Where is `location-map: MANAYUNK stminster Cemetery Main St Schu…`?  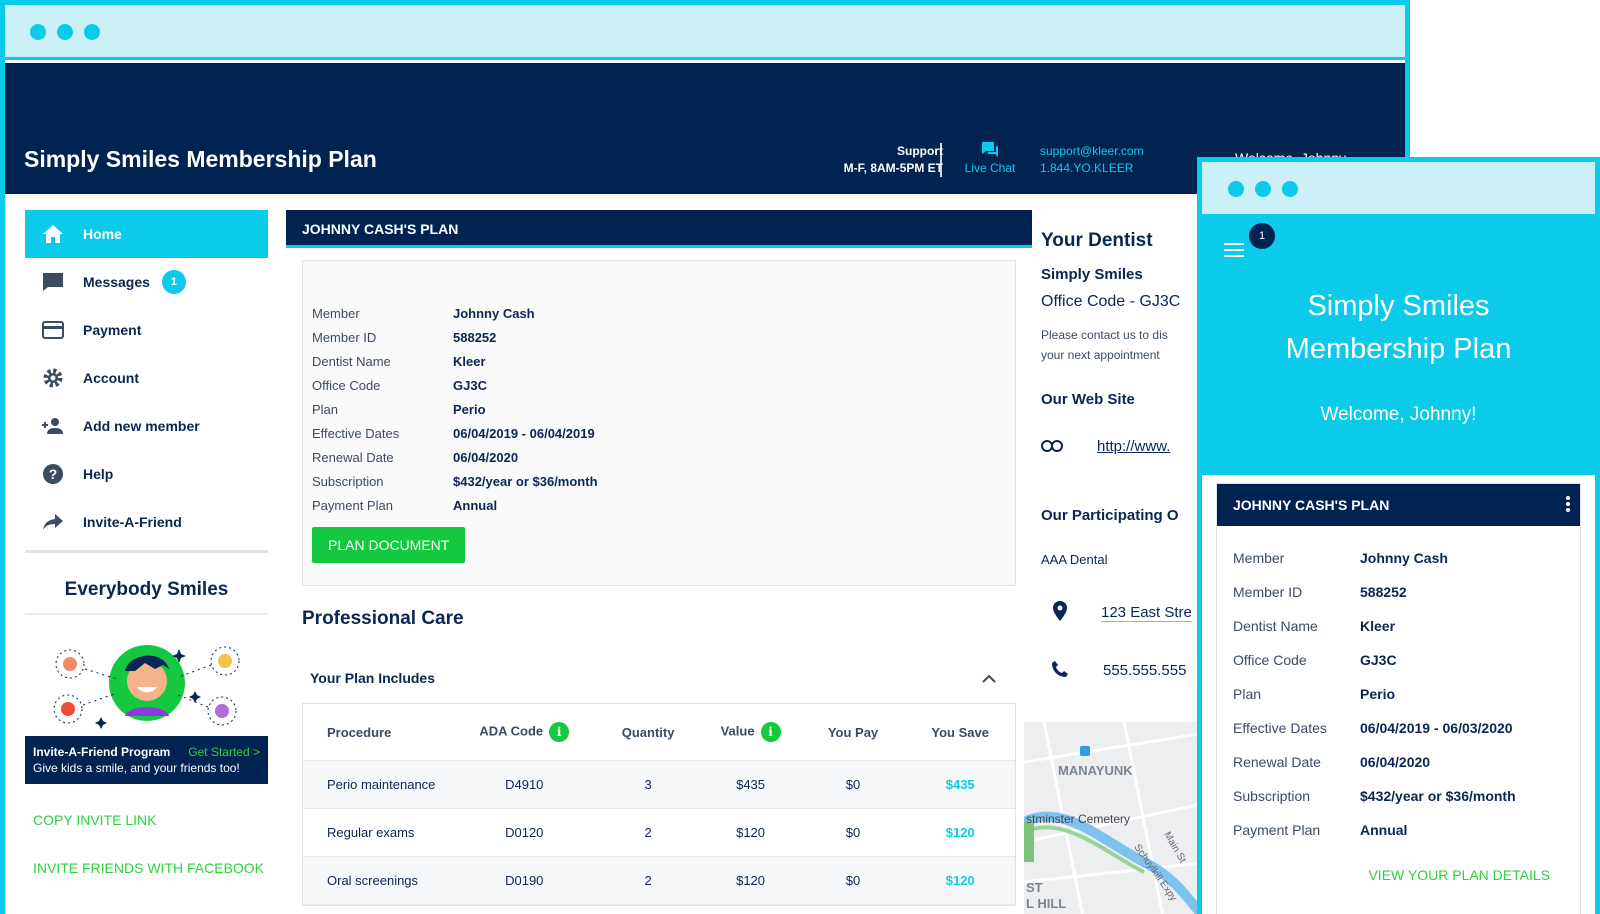
location-map: MANAYUNK stminster Cemetery Main St Schu… is located at coordinates (1117, 818).